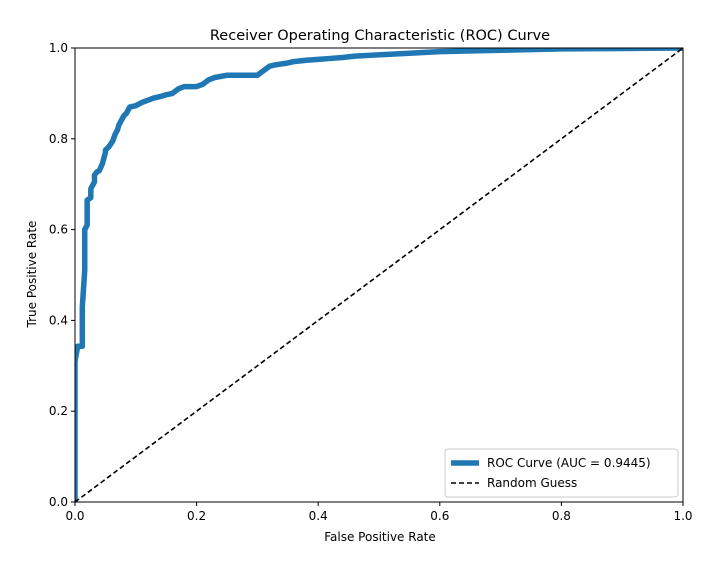 The height and width of the screenshot is (567, 715). I want to click on y-tick-label: 0.8, so click(58, 139).